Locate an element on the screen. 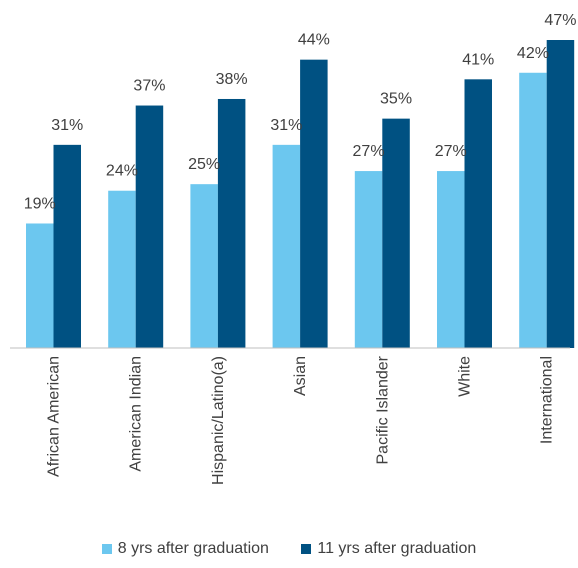 The width and height of the screenshot is (578, 568). data-label-8yrs-4: 27% is located at coordinates (369, 151).